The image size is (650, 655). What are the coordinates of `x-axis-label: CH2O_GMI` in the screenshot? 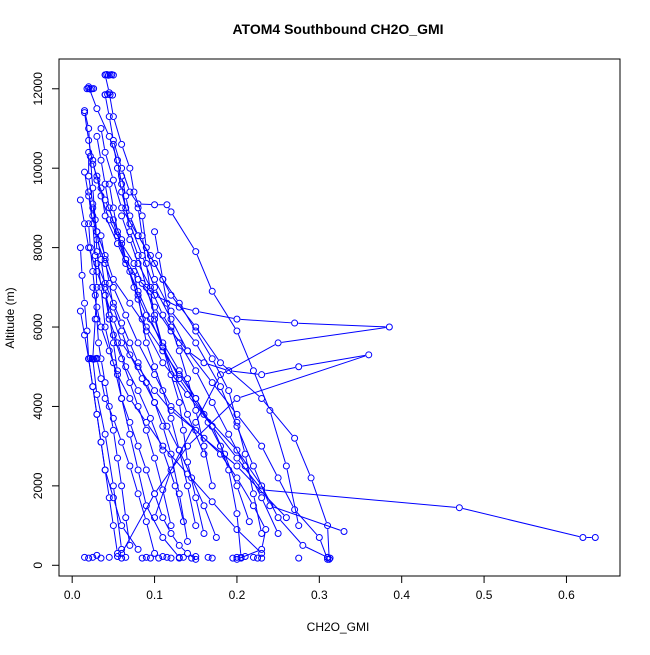 It's located at (338, 627).